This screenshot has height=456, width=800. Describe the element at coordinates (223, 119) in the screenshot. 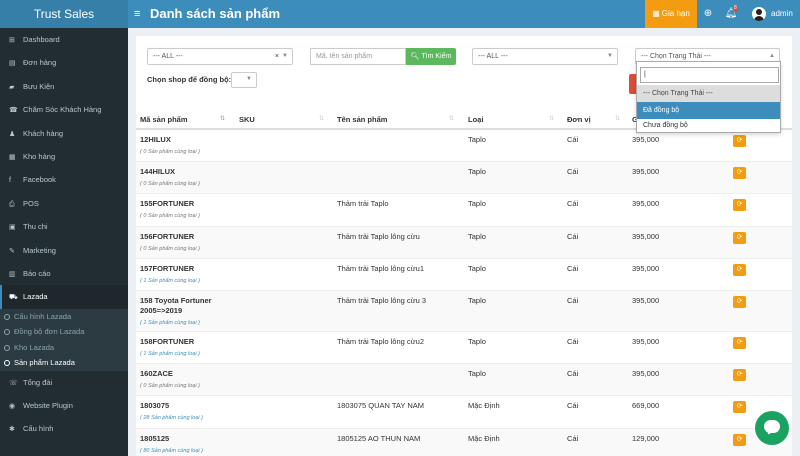

I see `sort-asc-icon: ⇅` at that location.